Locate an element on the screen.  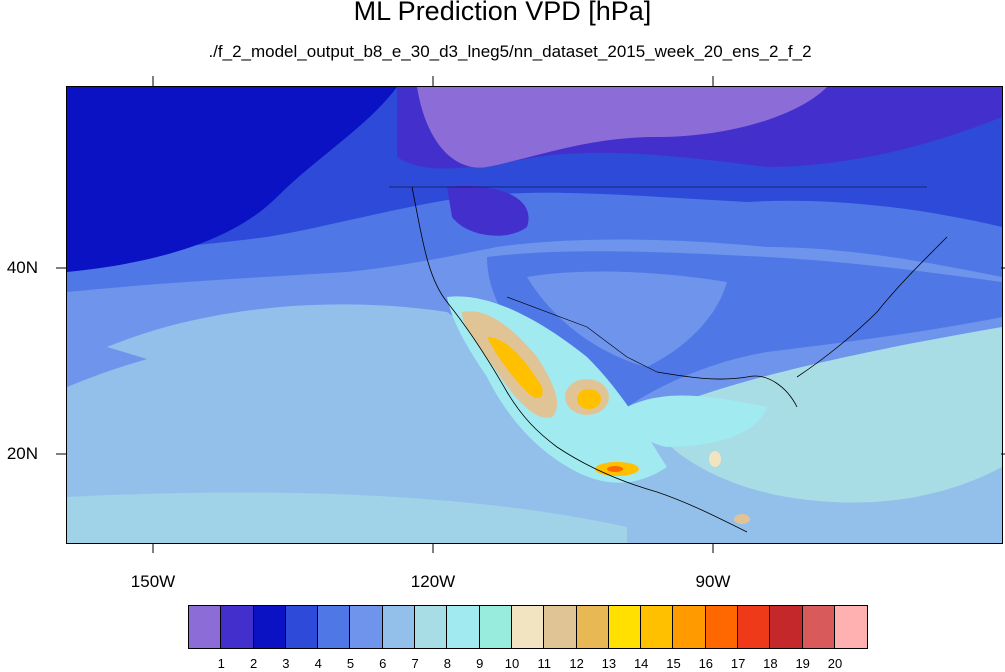
field-south-mexico-hottest is located at coordinates (615, 469).